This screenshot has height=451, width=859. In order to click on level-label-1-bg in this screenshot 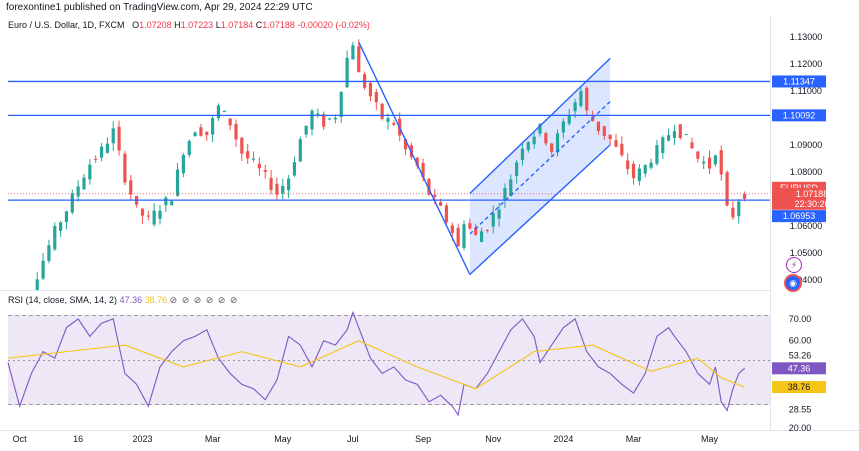, I will do `click(799, 81)`.